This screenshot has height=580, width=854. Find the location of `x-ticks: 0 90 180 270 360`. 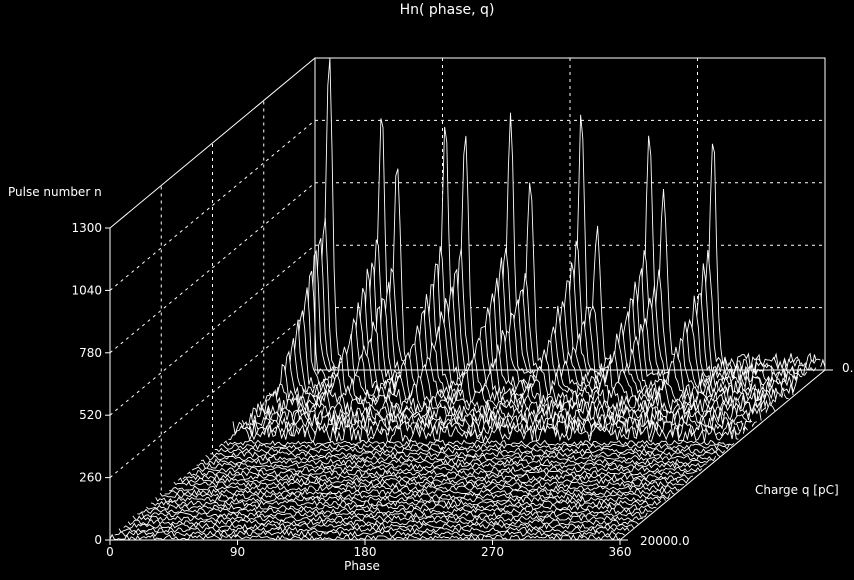

x-ticks: 0 90 180 270 360 is located at coordinates (368, 549).